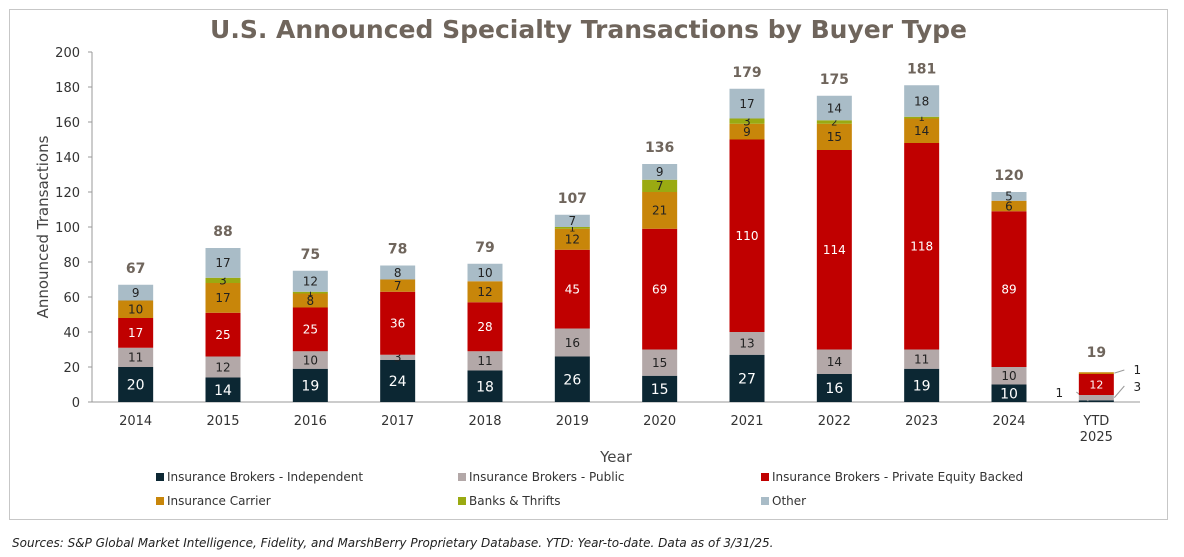 This screenshot has width=1184, height=557. I want to click on bar-total-label: 19, so click(1096, 353).